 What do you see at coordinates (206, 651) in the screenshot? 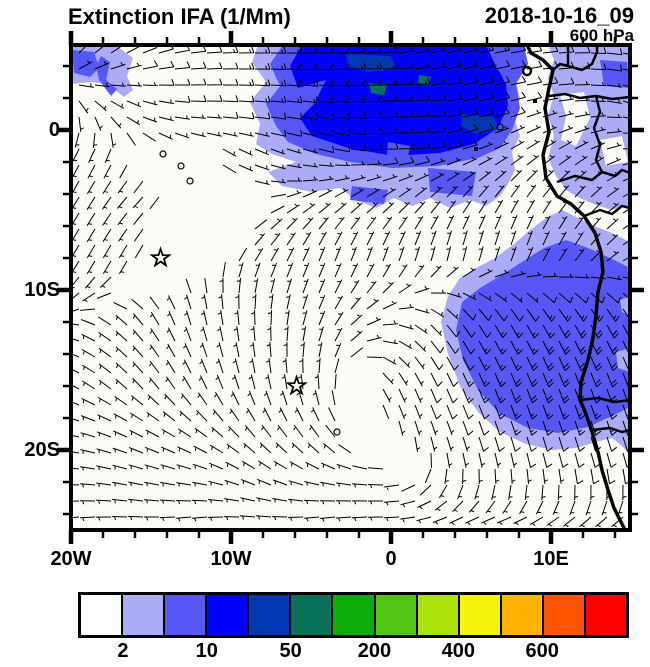
I see `colorbar-tick-label: 10` at bounding box center [206, 651].